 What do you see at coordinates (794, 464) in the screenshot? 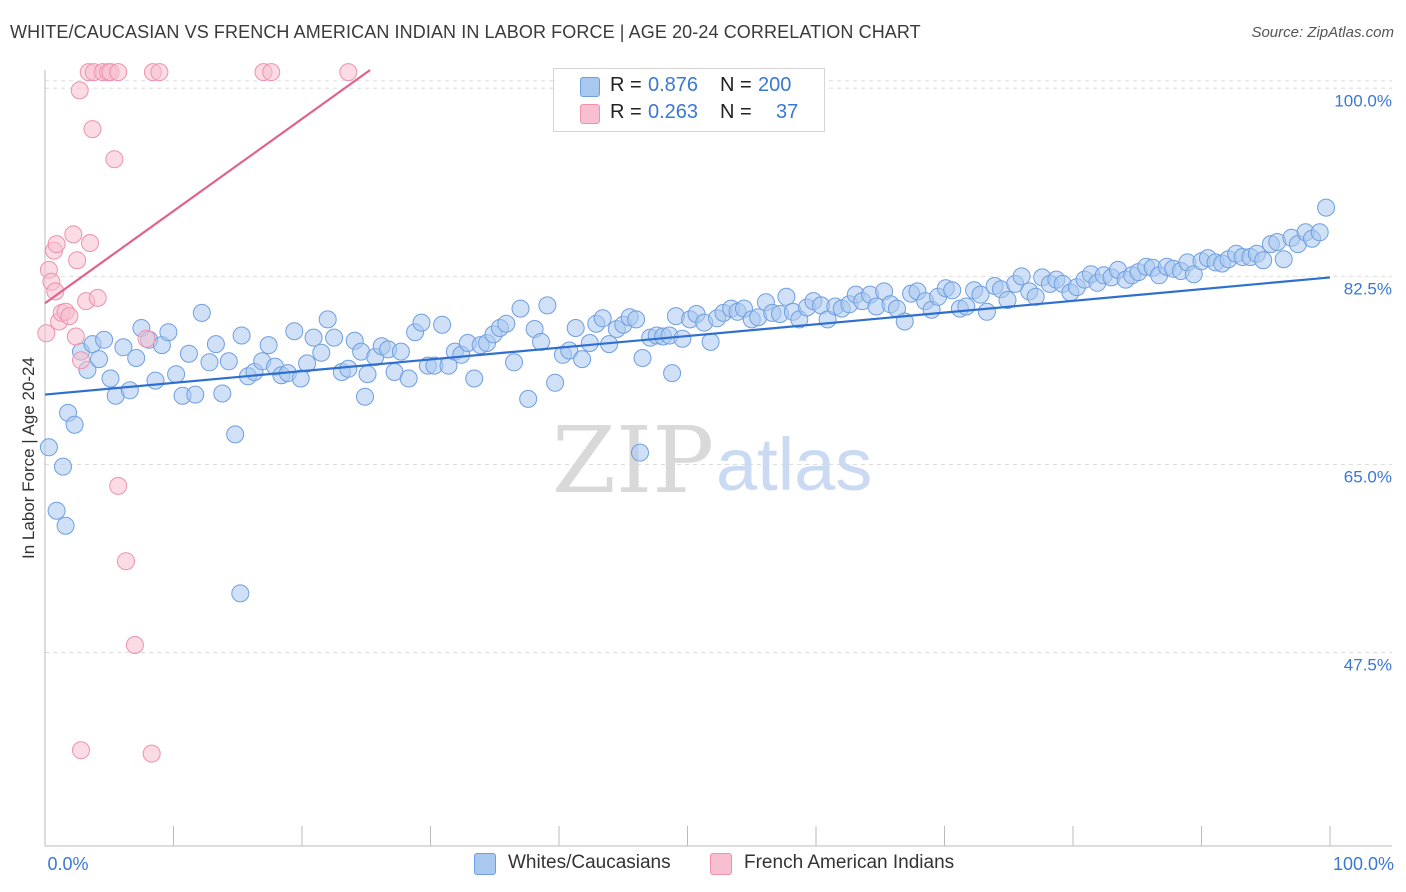
I see `watermark-atlas: atlas` at bounding box center [794, 464].